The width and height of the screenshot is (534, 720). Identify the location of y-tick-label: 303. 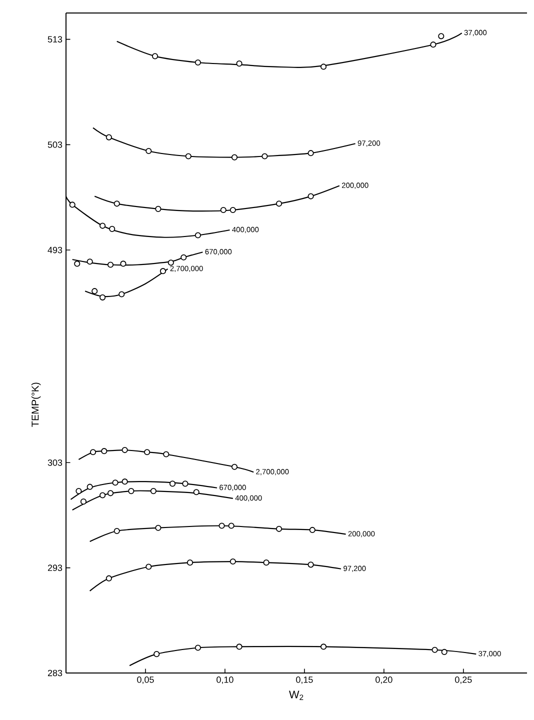
(55, 462).